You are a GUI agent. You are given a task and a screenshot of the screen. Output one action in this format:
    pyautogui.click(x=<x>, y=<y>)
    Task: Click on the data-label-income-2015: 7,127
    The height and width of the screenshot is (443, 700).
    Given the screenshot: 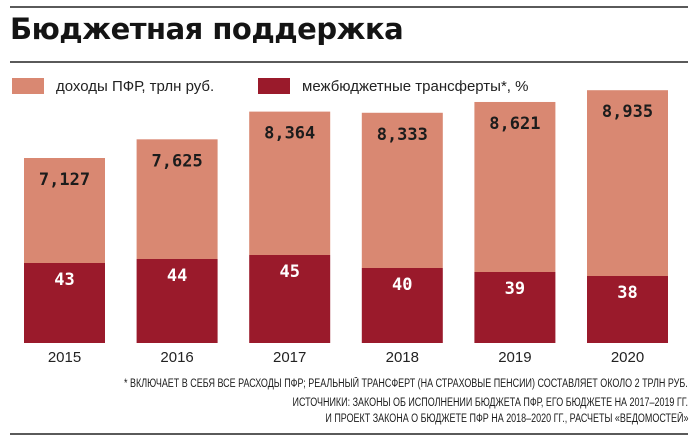 What is the action you would take?
    pyautogui.click(x=64, y=180)
    